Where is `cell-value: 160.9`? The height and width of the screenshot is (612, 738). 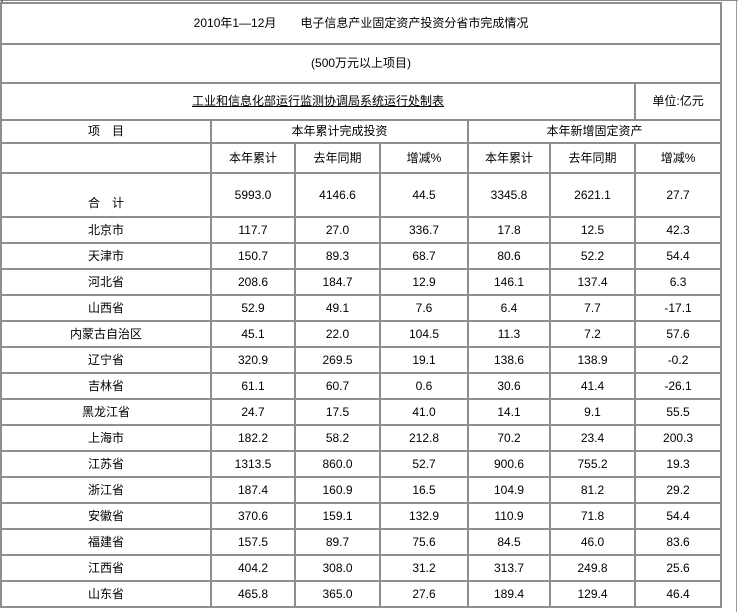 cell-value: 160.9 is located at coordinates (337, 490).